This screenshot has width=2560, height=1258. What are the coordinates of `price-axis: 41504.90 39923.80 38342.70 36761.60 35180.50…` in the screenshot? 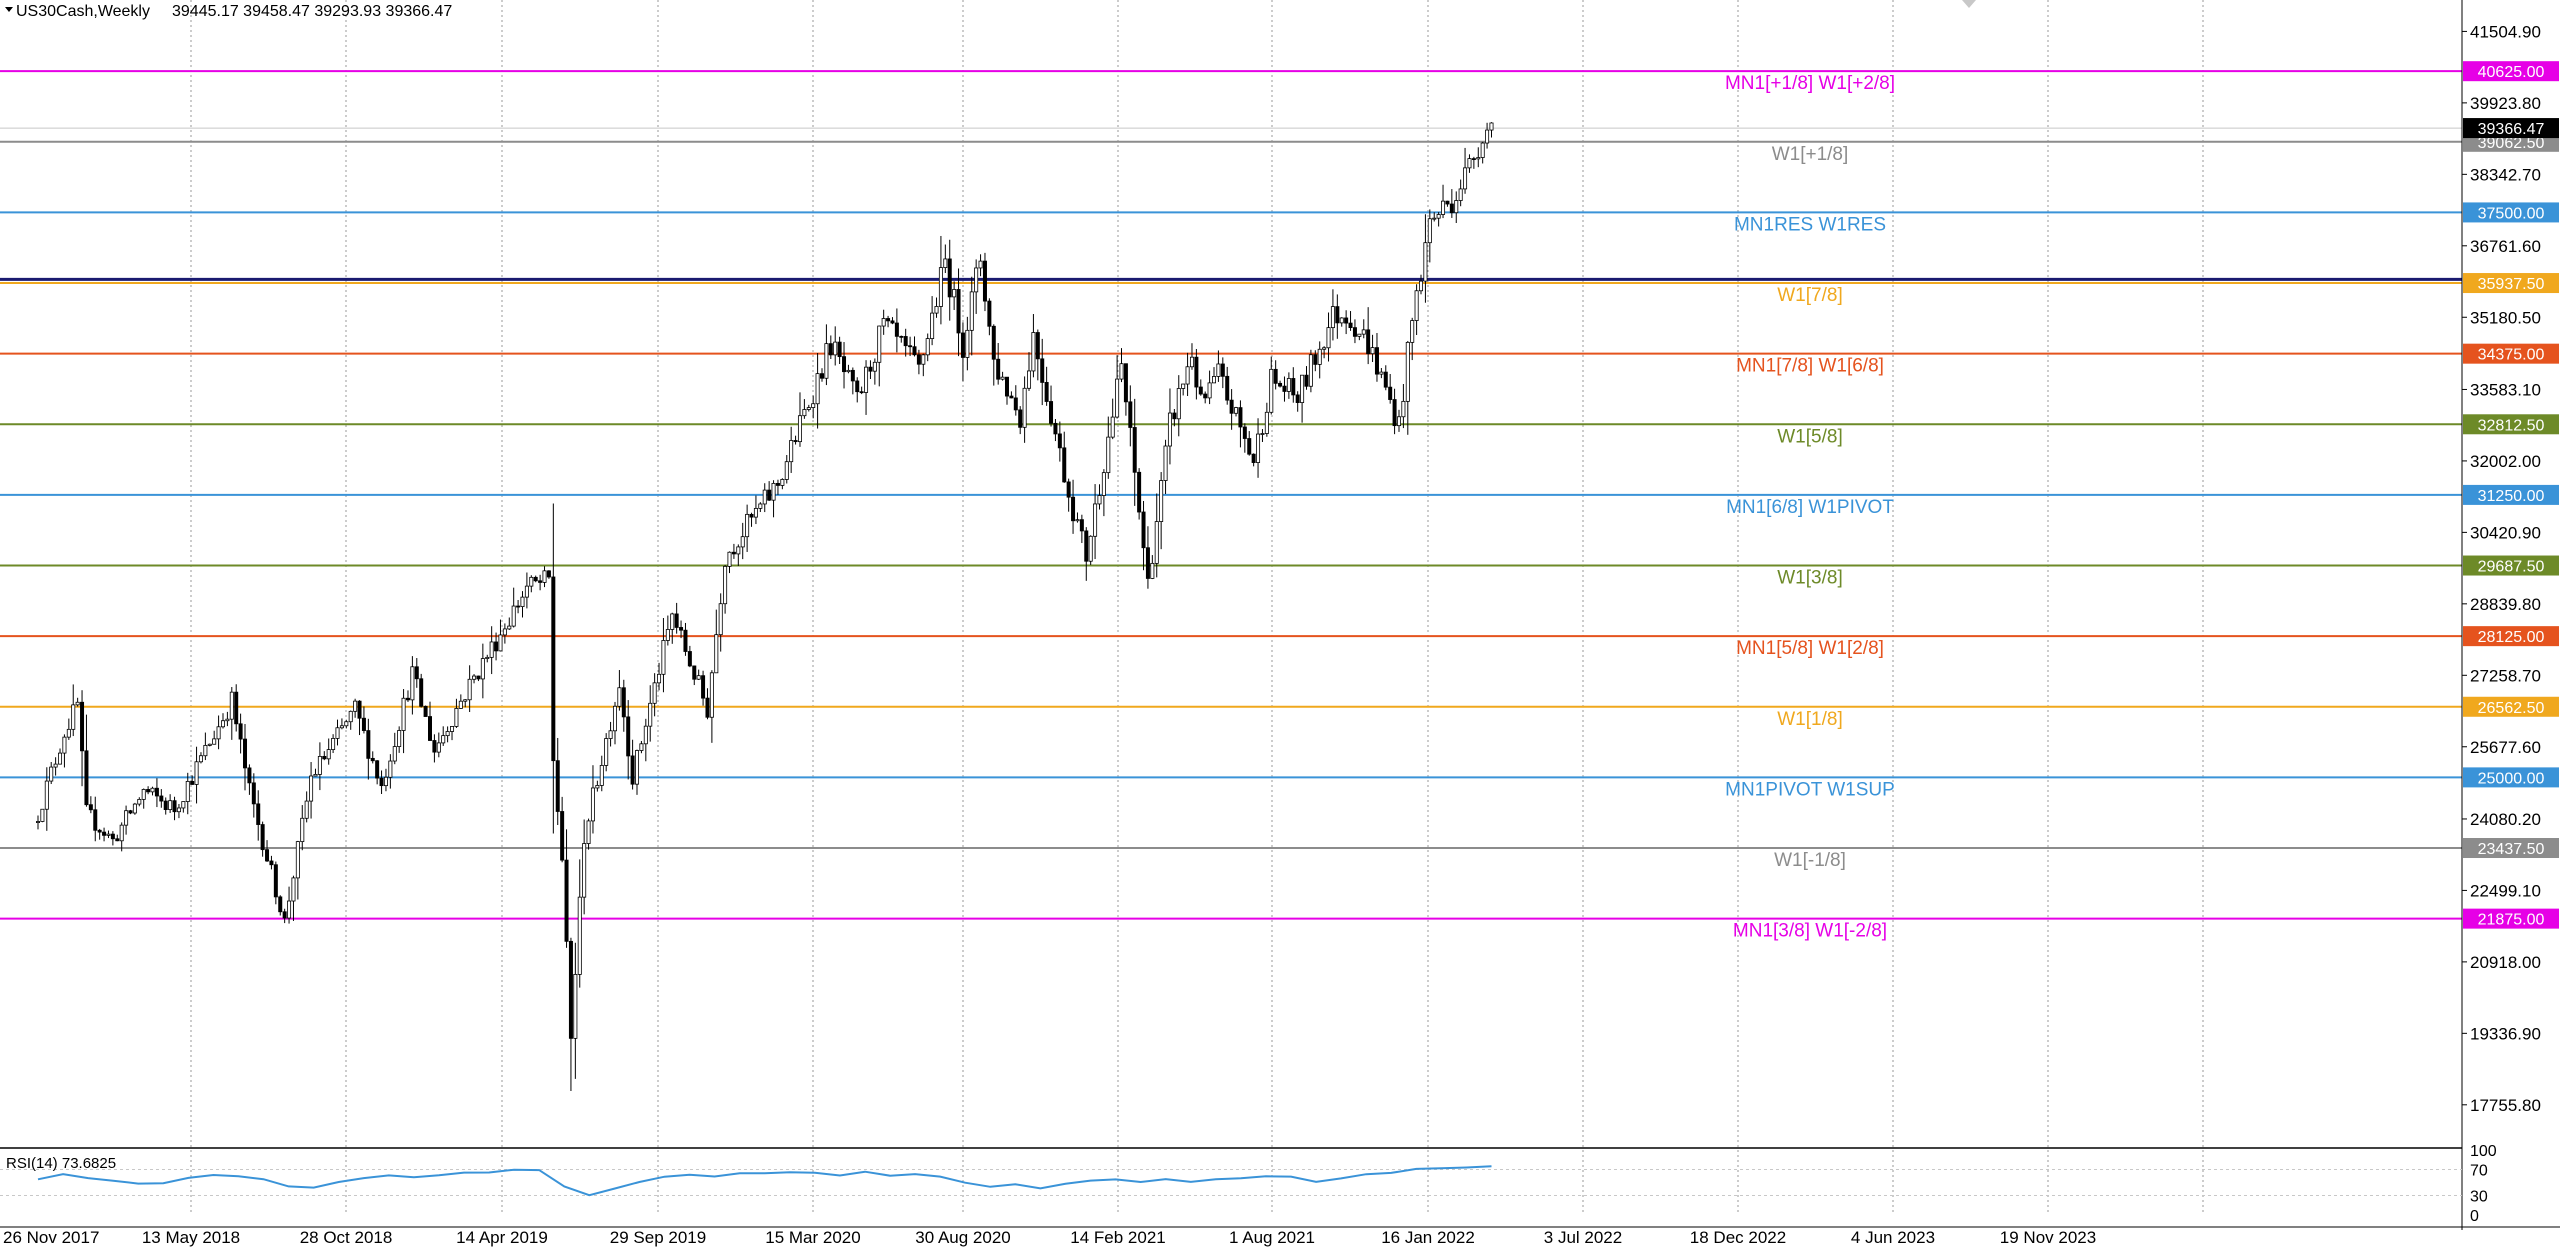 It's located at (2501, 623).